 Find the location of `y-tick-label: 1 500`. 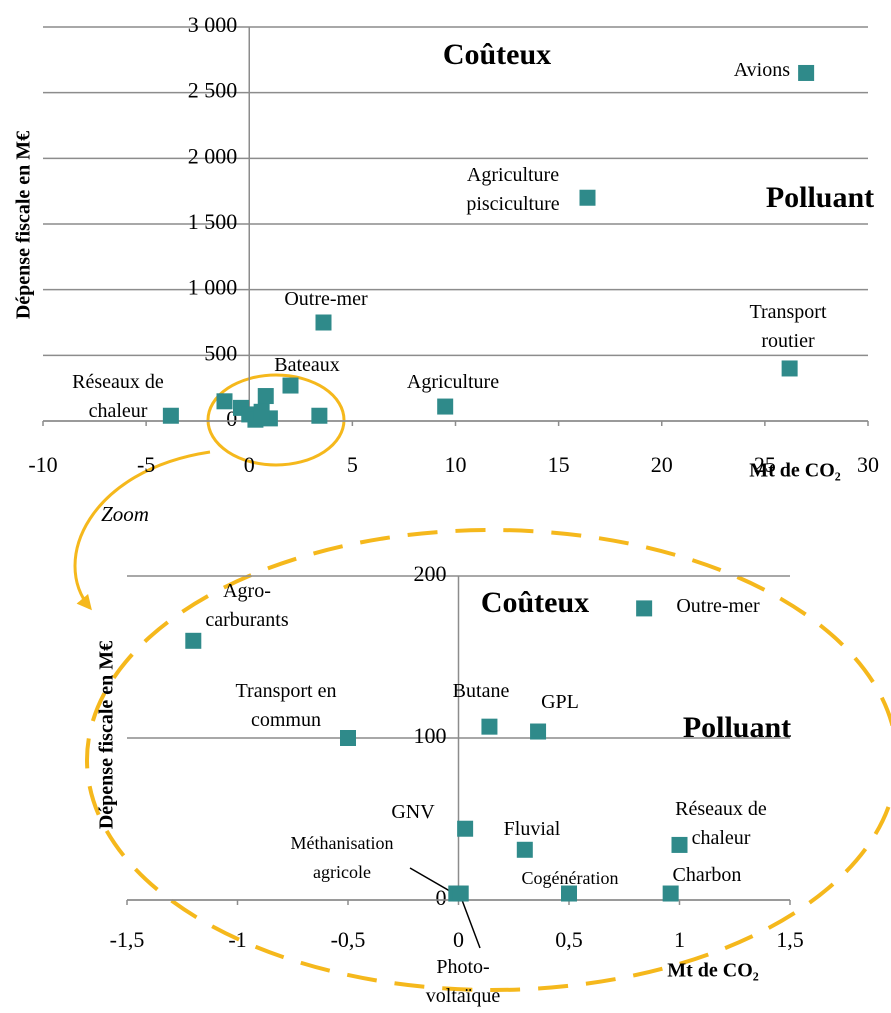

y-tick-label: 1 500 is located at coordinates (213, 221).